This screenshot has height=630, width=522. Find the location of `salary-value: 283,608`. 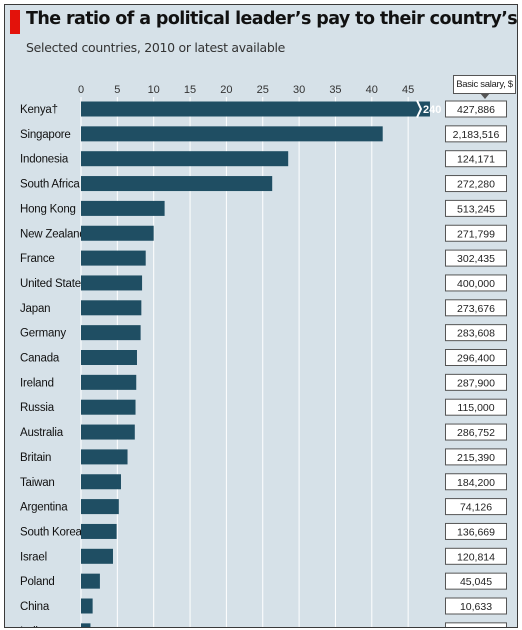

salary-value: 283,608 is located at coordinates (476, 334).